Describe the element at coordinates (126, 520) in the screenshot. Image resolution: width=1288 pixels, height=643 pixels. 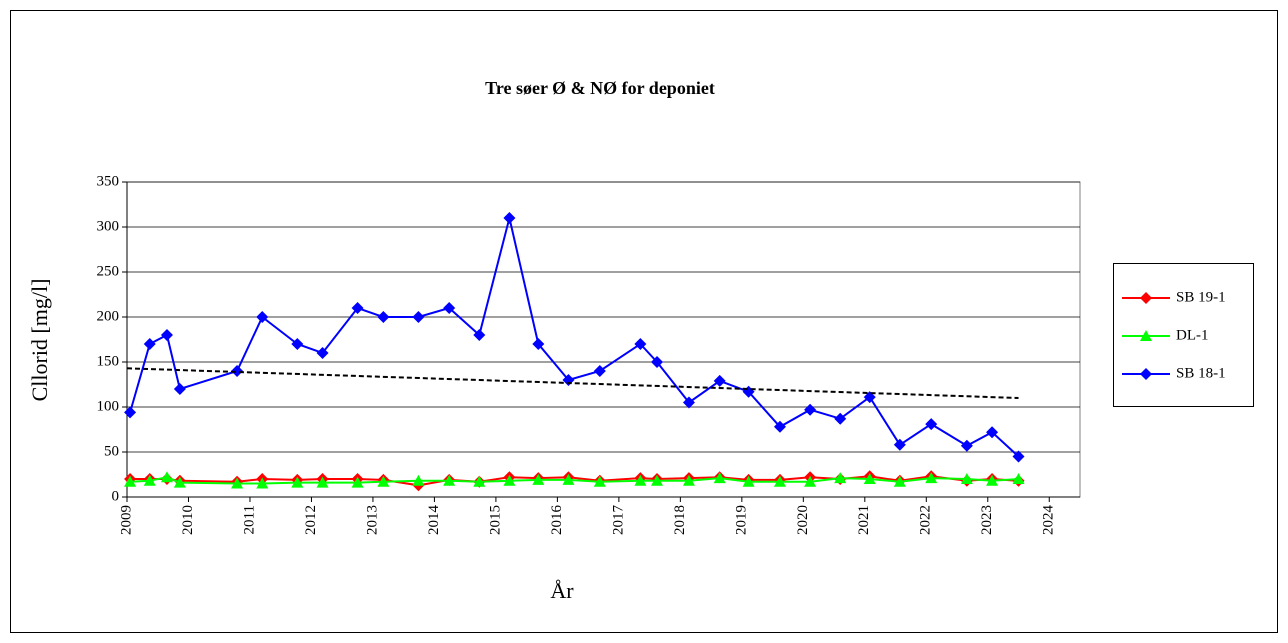
I see `x-tick-label: 2009` at that location.